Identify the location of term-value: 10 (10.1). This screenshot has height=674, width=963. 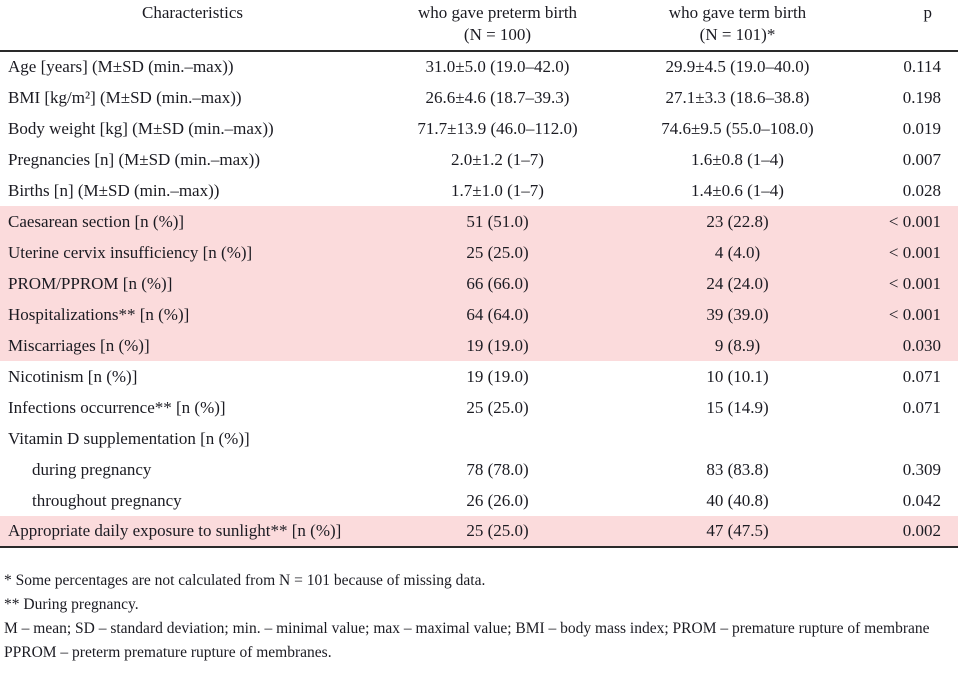
(737, 376).